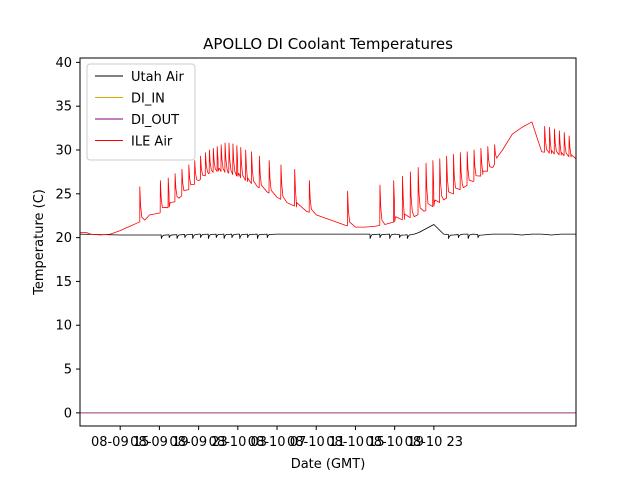  I want to click on y-tick-label: 15, so click(63, 282).